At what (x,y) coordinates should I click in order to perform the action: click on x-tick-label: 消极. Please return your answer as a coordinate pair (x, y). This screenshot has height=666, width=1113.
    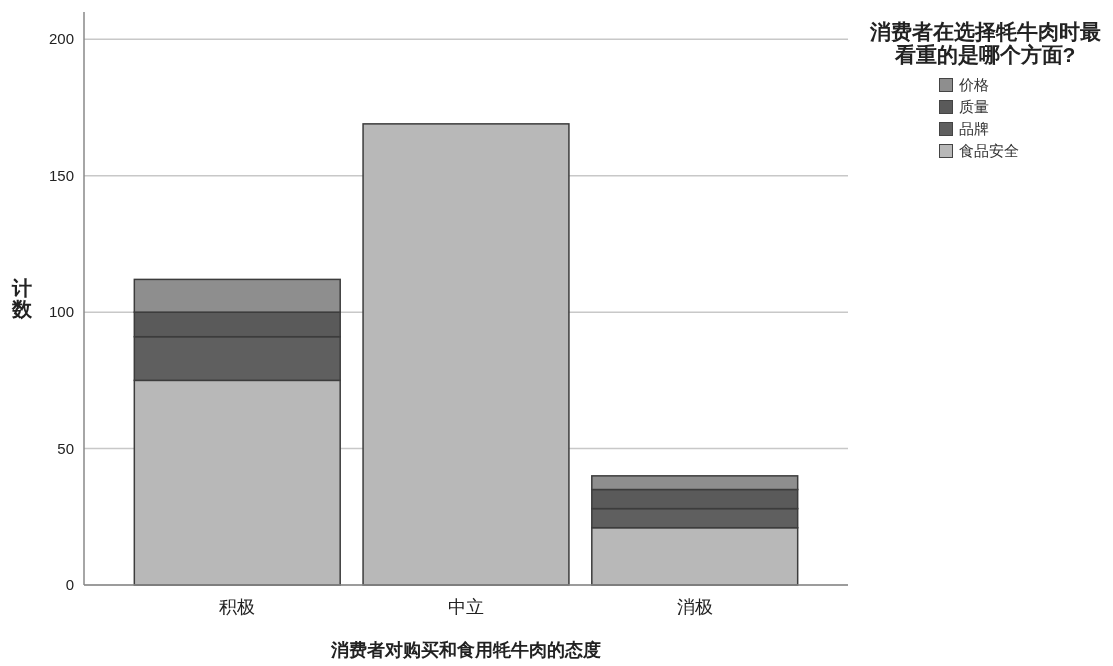
    Looking at the image, I should click on (694, 607).